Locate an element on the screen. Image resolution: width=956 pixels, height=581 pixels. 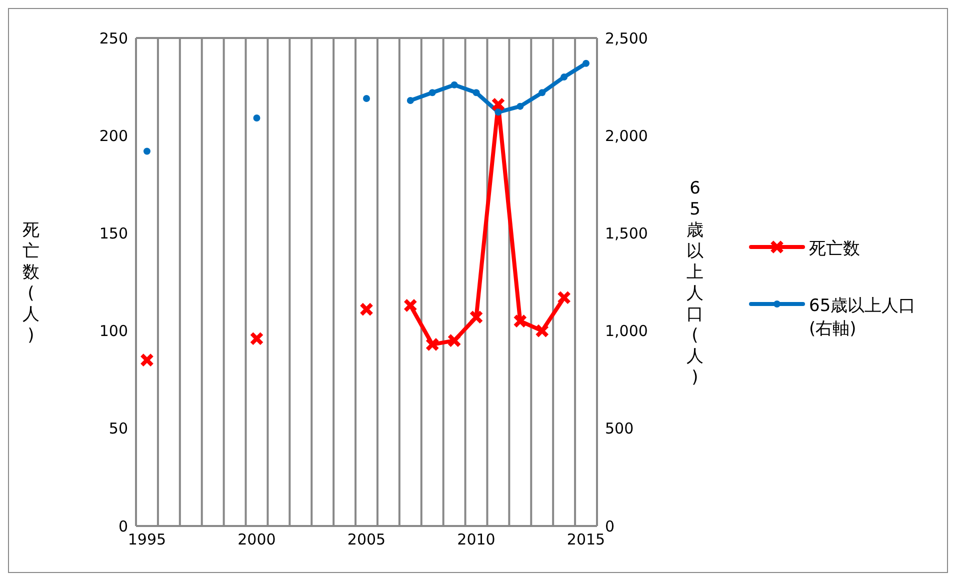
y-tick-label: 50 is located at coordinates (118, 429).